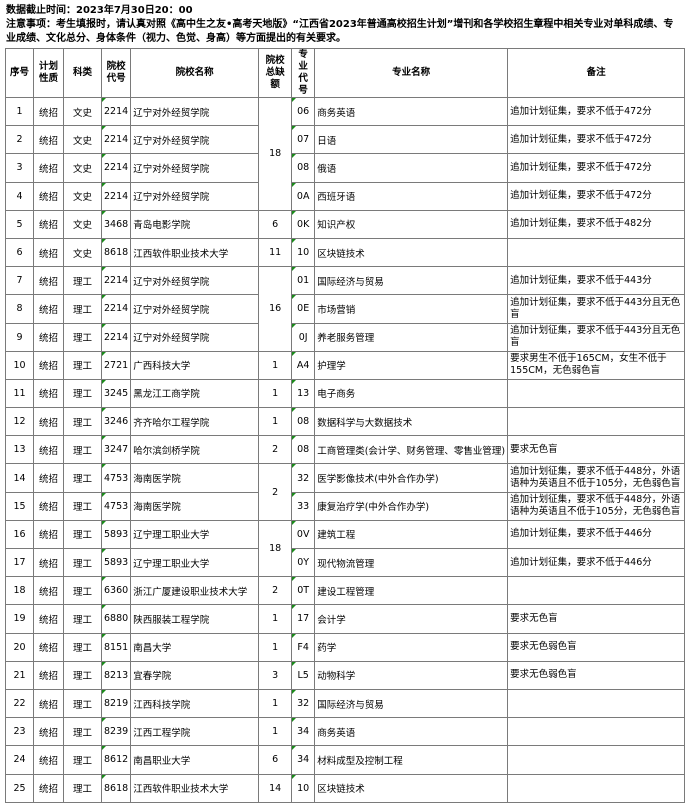  Describe the element at coordinates (596, 478) in the screenshot. I see `remark-cell: 追加计划征集，要求不低于448分，外语语种为英语且不低于105分，无色弱色盲` at that location.